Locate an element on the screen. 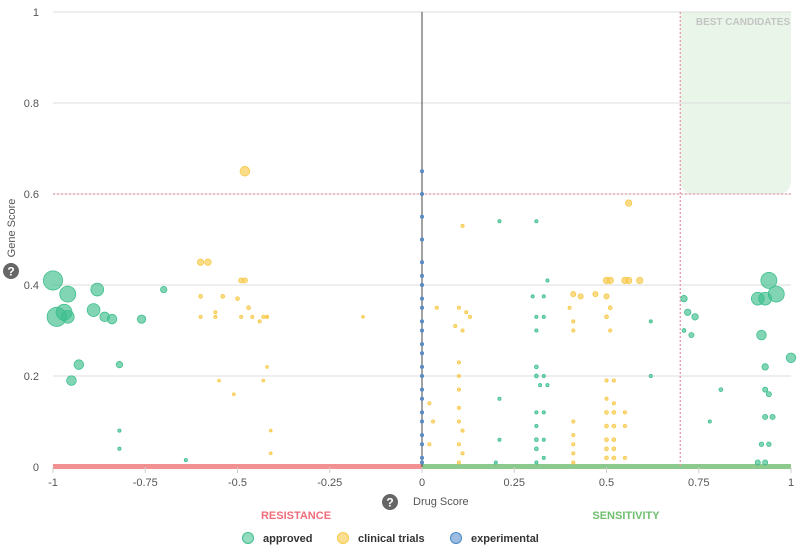 Image resolution: width=807 pixels, height=555 pixels. x-tick-label: 1 is located at coordinates (791, 483).